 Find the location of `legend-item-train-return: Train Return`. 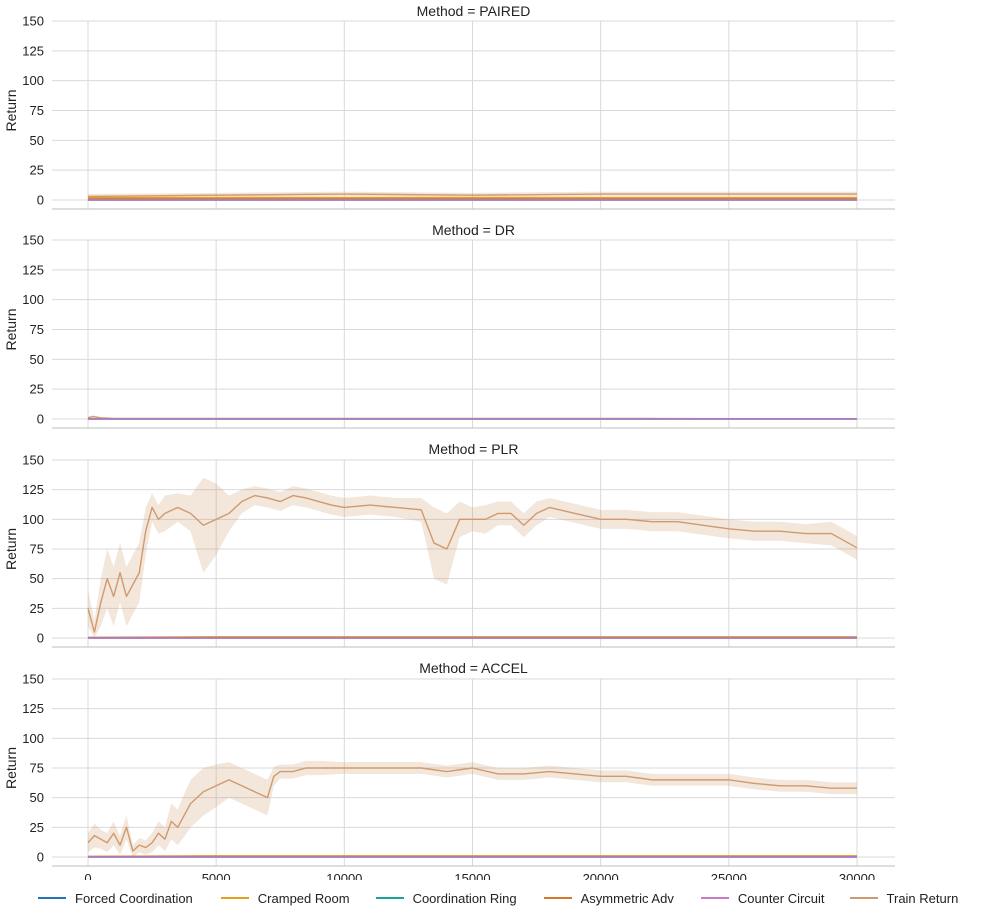

legend-item-train-return: Train Return is located at coordinates (904, 898).